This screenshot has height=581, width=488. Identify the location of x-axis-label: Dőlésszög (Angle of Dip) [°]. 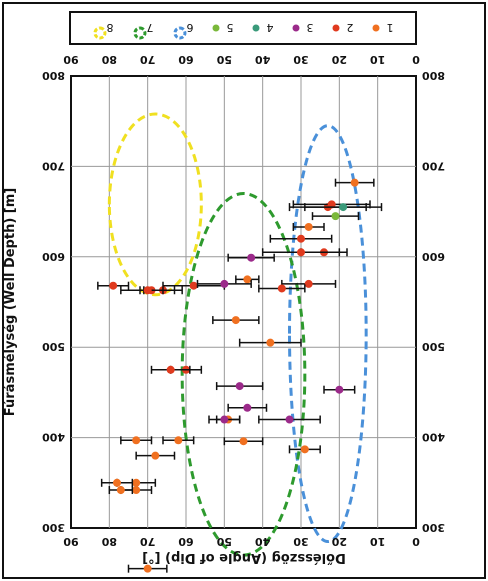
(244, 557).